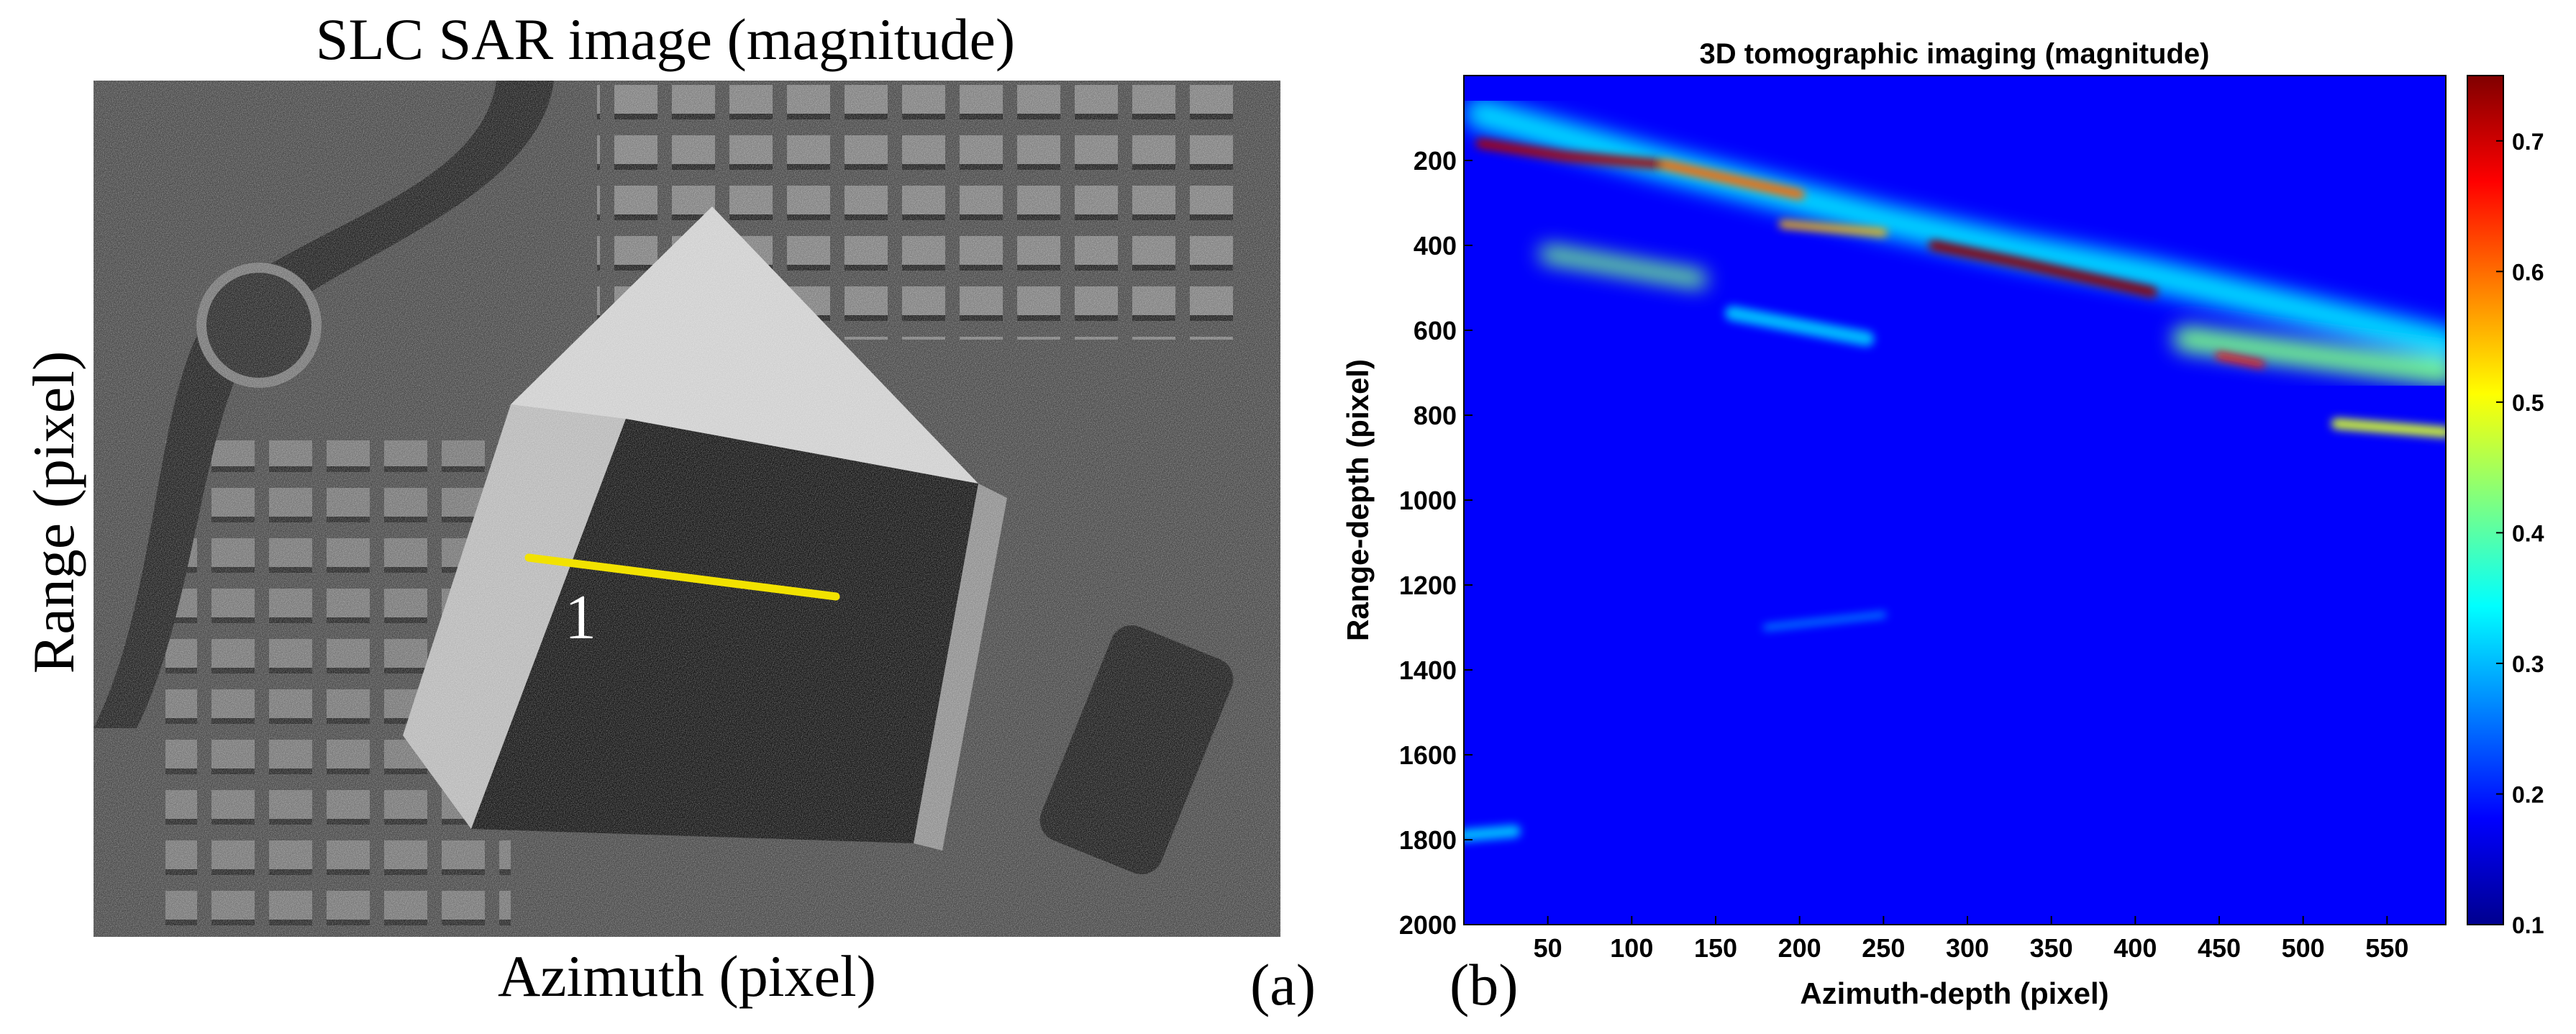 The image size is (2576, 1034). I want to click on colorbar-tick-label: 0.5, so click(2528, 403).